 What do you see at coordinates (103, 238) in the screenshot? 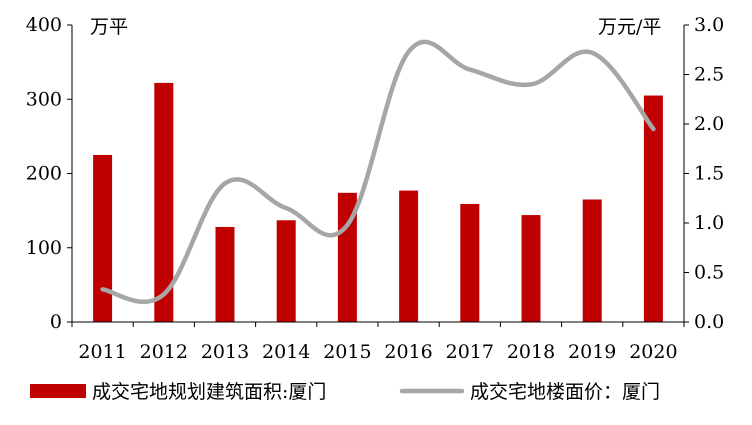
I see `bar-2011` at bounding box center [103, 238].